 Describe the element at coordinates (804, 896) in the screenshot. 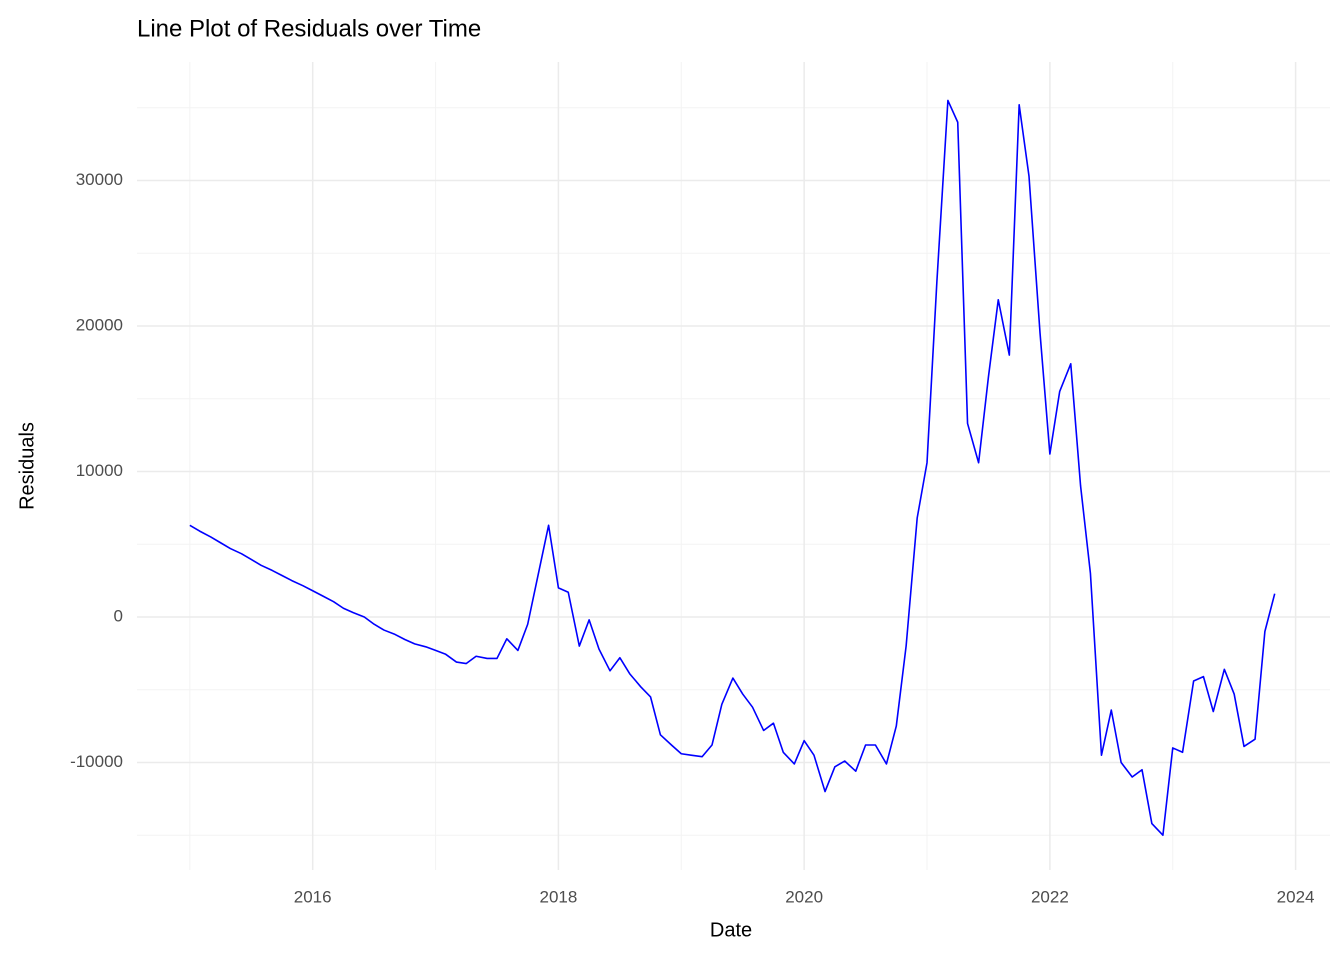

I see `x-tick-label: 2020` at that location.